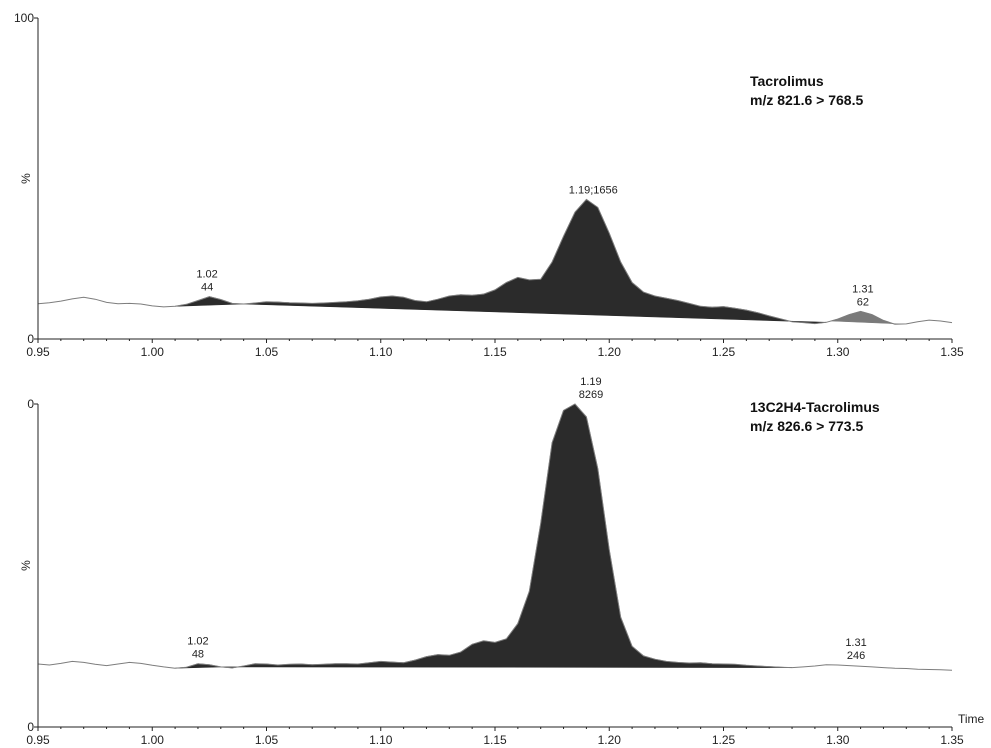 Image resolution: width=991 pixels, height=748 pixels. What do you see at coordinates (806, 100) in the screenshot?
I see `compound-annotation-line-2: m/z 821.6 > 768.5` at bounding box center [806, 100].